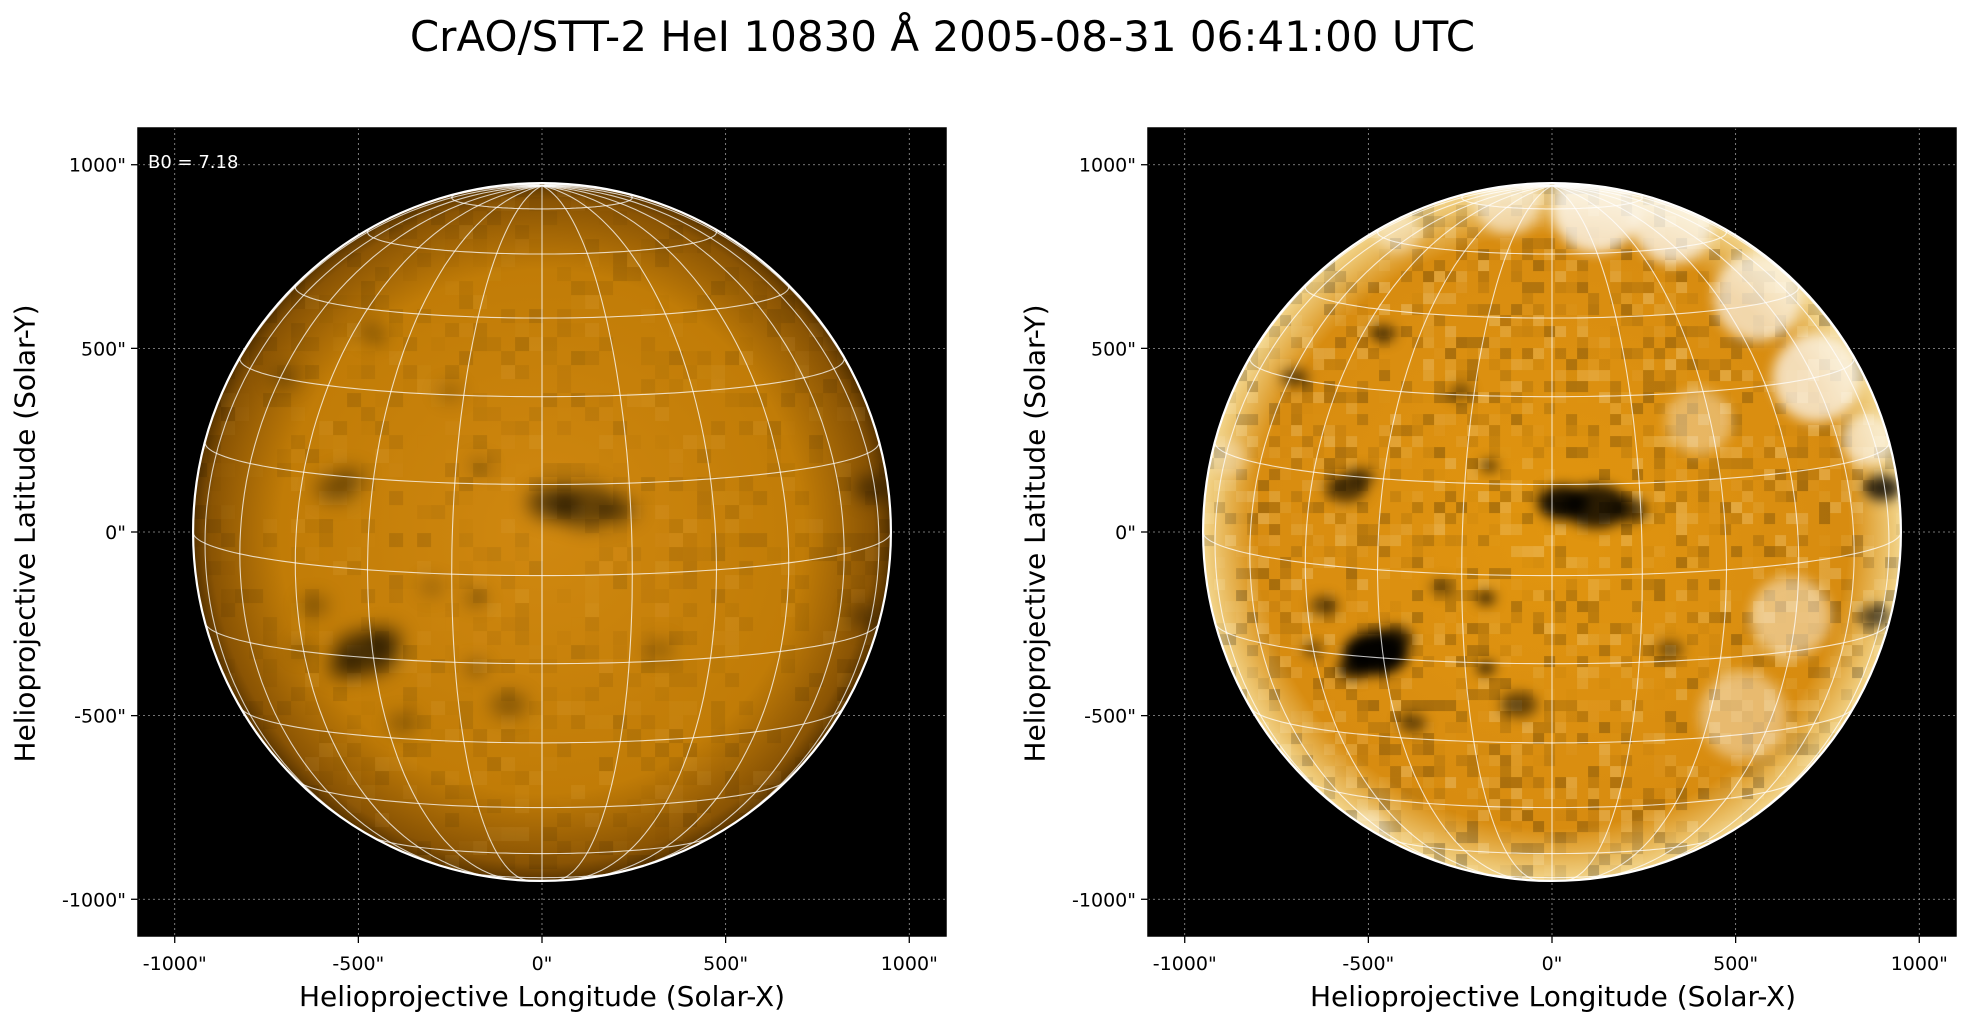 This screenshot has width=1971, height=1026. What do you see at coordinates (193, 162) in the screenshot?
I see `b0-annotation: B0 = 7.18` at bounding box center [193, 162].